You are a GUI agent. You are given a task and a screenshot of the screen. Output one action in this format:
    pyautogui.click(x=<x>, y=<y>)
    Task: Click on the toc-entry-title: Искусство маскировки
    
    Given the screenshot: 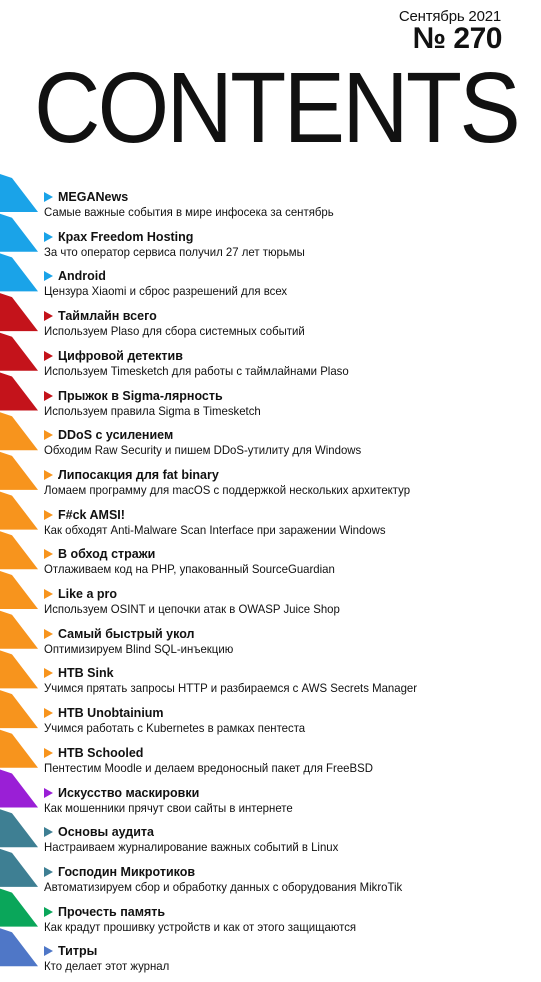 What is the action you would take?
    pyautogui.click(x=121, y=793)
    